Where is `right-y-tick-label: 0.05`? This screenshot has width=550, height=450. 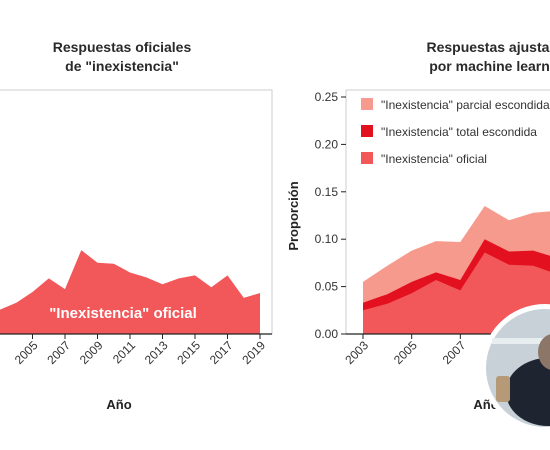 right-y-tick-label: 0.05 is located at coordinates (327, 287).